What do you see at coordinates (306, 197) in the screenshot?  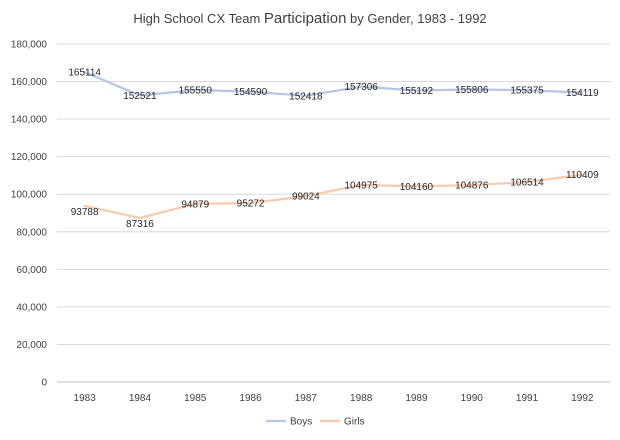 I see `data-label-girls: 99024` at bounding box center [306, 197].